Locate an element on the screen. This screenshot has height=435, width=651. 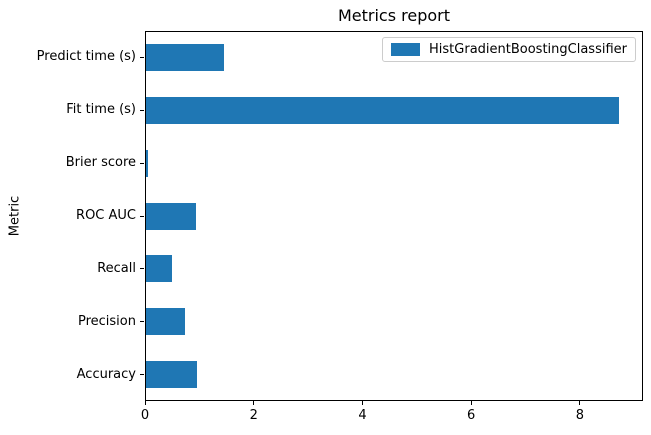
x-tick-label: 0 is located at coordinates (145, 415).